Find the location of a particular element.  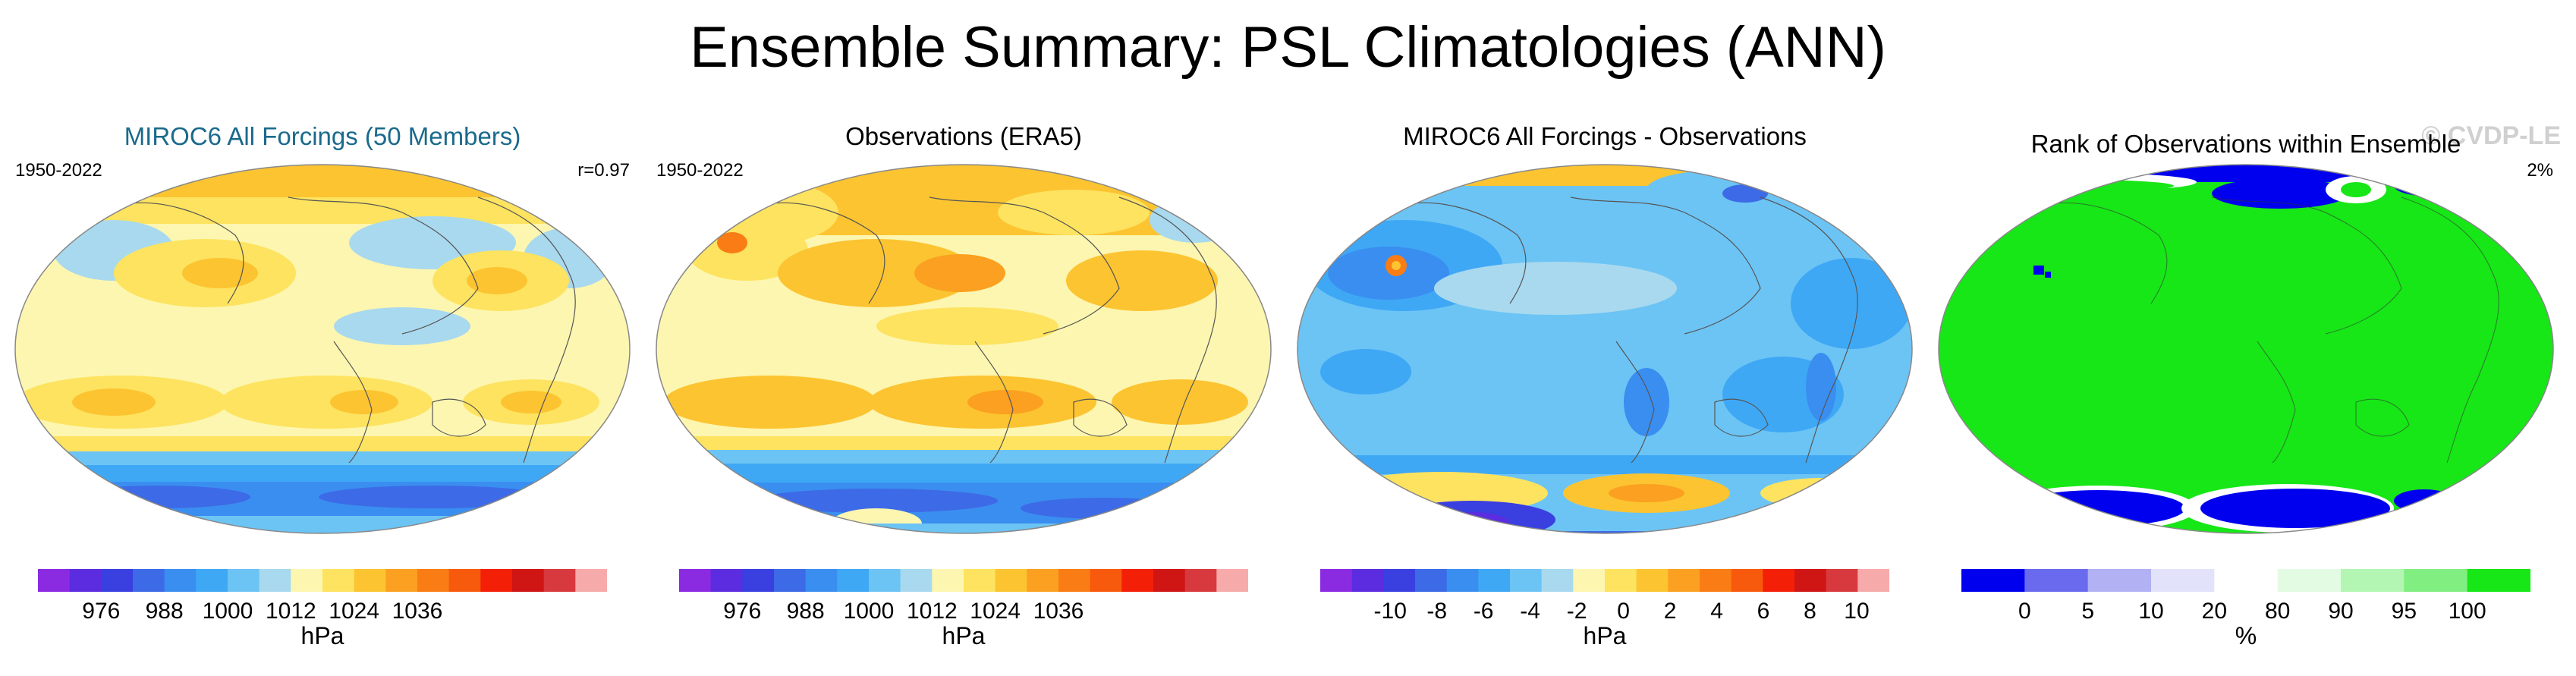

colorbar-tick-label: 4 is located at coordinates (1716, 611).